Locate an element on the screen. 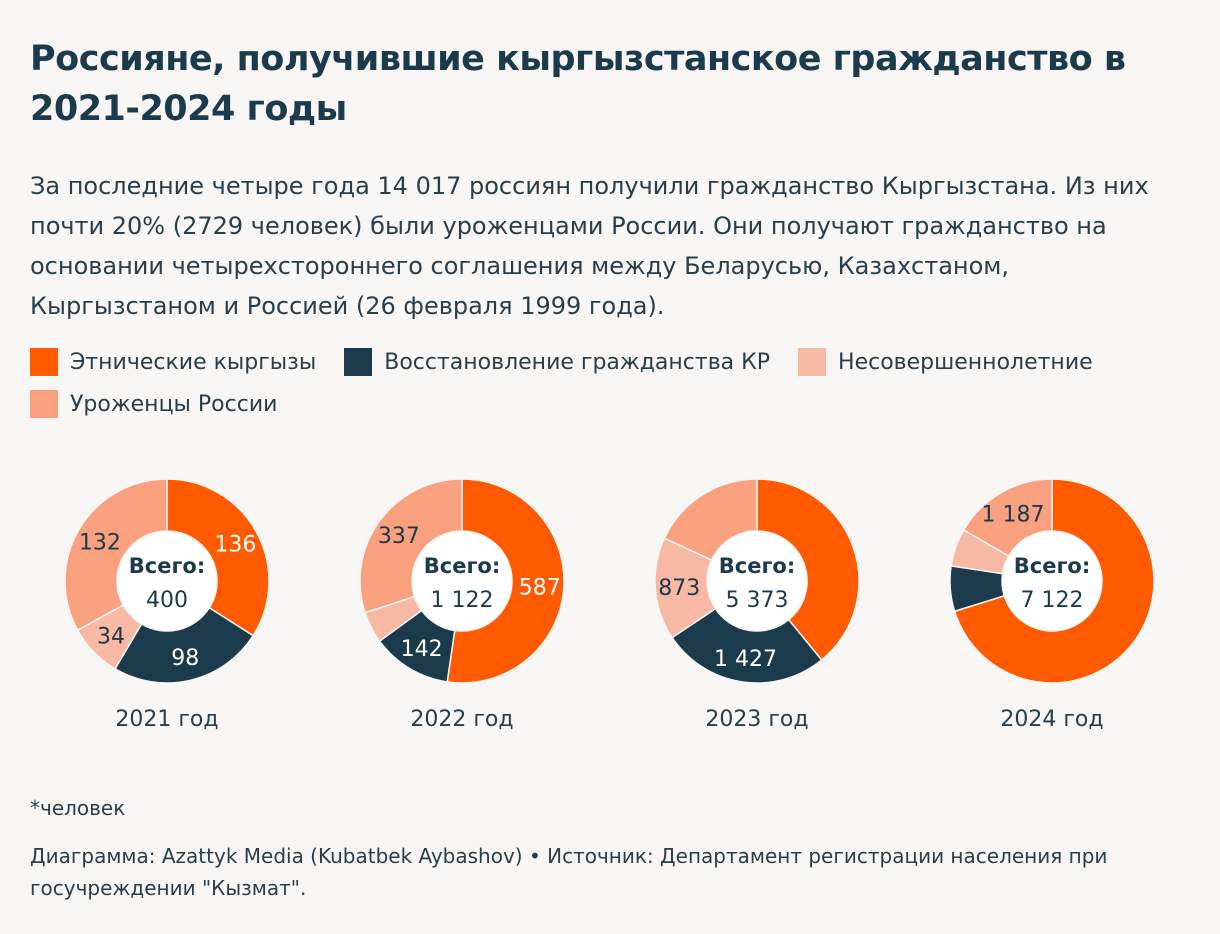  total-value: 400 is located at coordinates (167, 600).